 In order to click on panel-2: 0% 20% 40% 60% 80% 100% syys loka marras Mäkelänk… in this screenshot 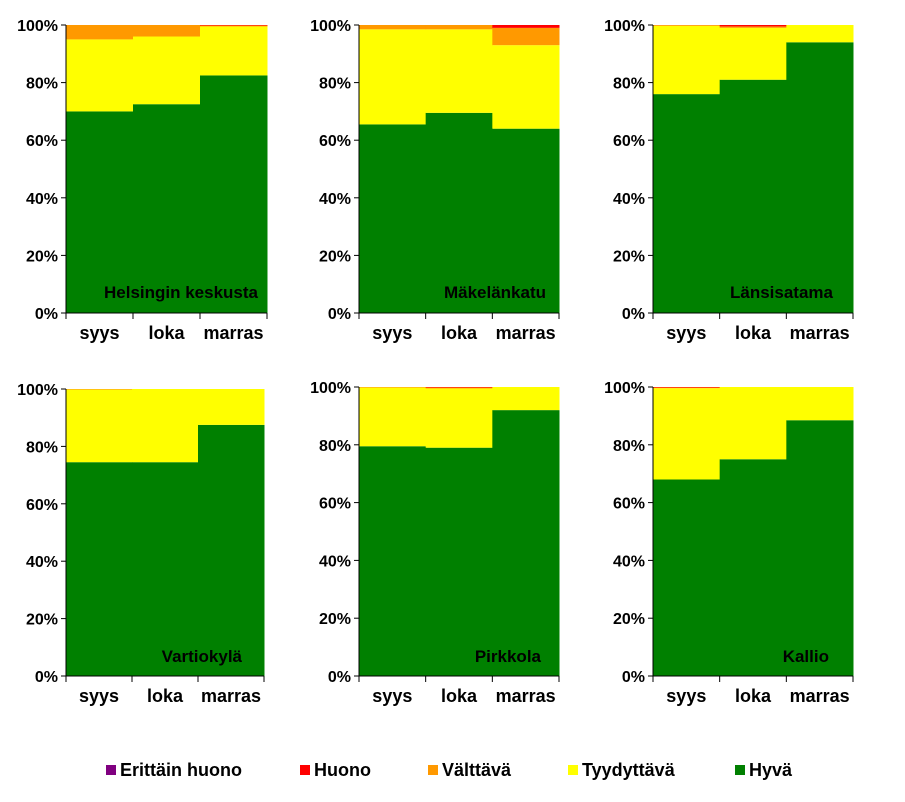, I will do `click(435, 180)`.